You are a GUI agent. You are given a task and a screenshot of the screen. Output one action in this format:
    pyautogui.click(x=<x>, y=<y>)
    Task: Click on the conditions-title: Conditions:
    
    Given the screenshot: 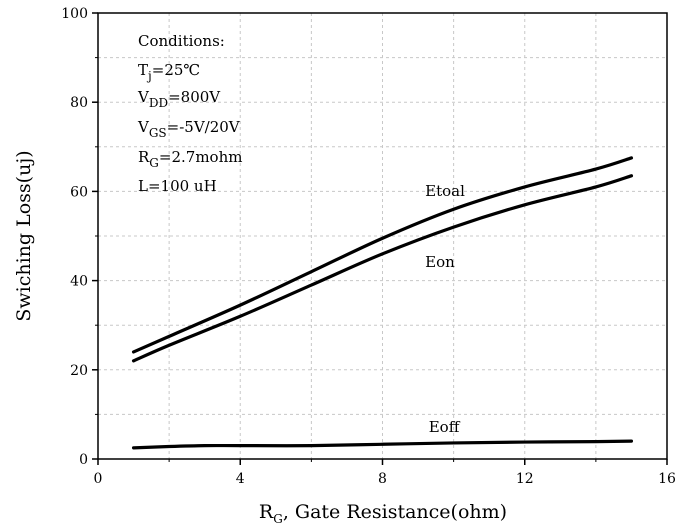 What is the action you would take?
    pyautogui.click(x=181, y=41)
    